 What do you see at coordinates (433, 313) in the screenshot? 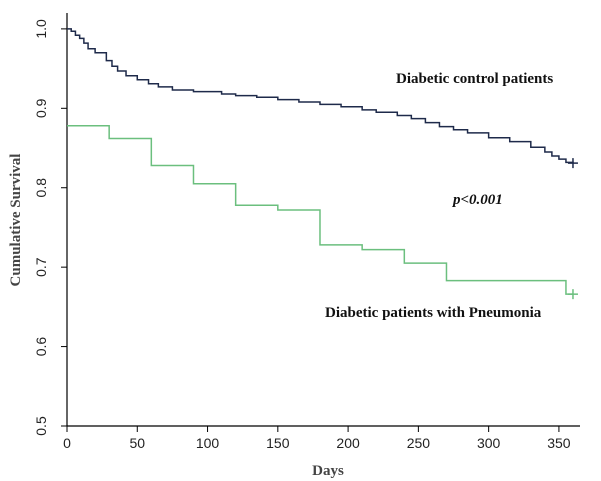
I see `series-label-pneumonia: Diabetic patients with Pneumonia` at bounding box center [433, 313].